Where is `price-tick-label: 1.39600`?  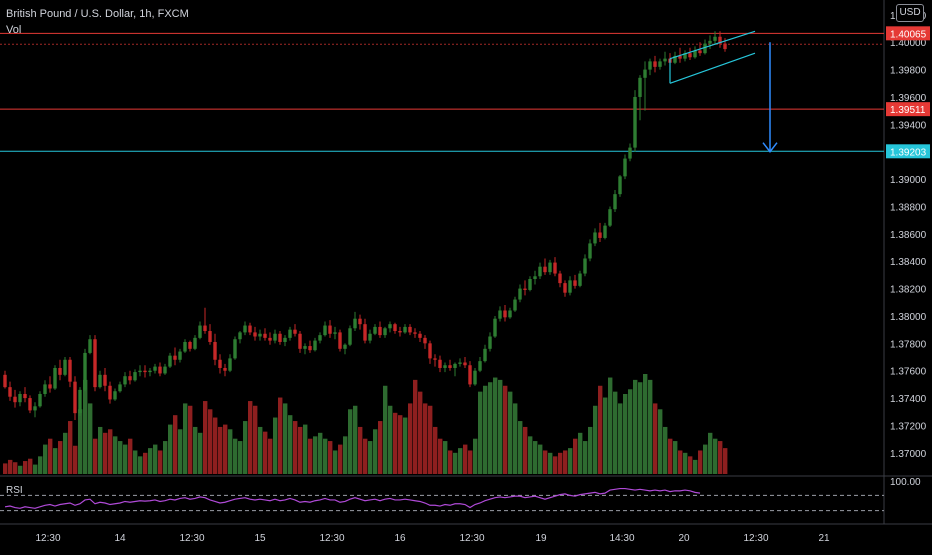
price-tick-label: 1.39600 is located at coordinates (908, 98).